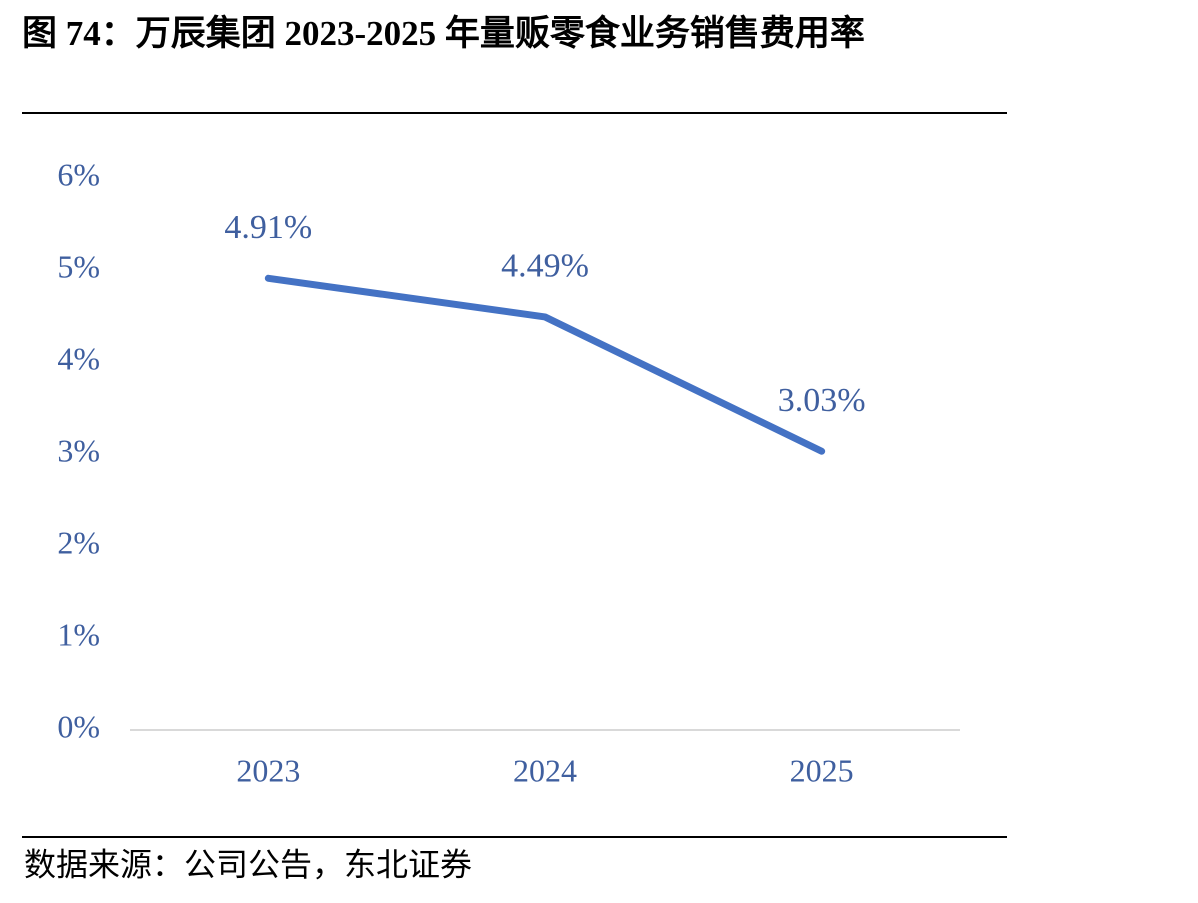 This screenshot has height=903, width=1198. What do you see at coordinates (78, 542) in the screenshot?
I see `y-tick-label: 2%` at bounding box center [78, 542].